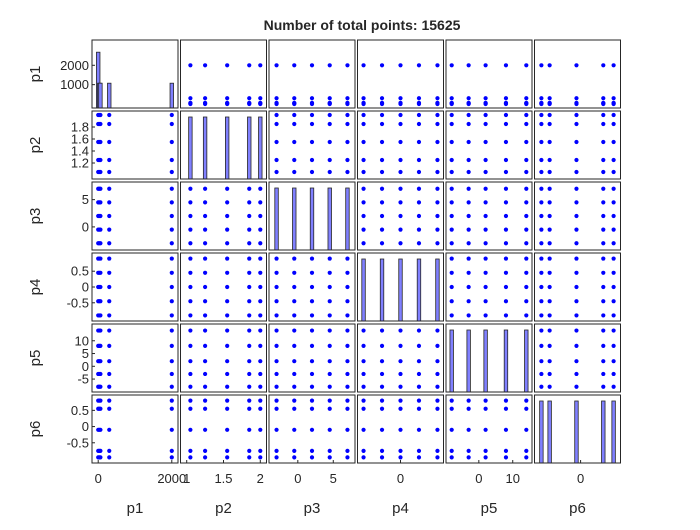 Image resolution: width=700 pixels, height=530 pixels. What do you see at coordinates (489, 216) in the screenshot?
I see `panel-p3-vs-p5` at bounding box center [489, 216].